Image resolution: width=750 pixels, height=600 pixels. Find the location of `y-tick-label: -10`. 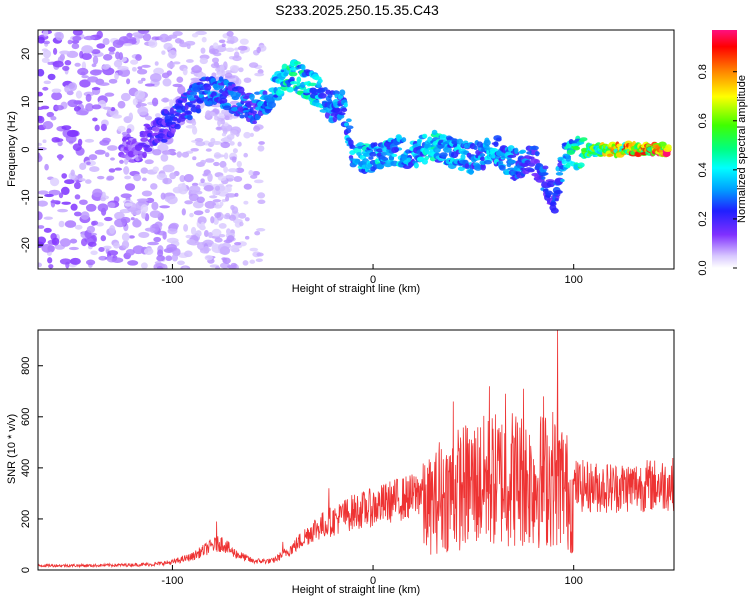

y-tick-label: -10 is located at coordinates (26, 197).